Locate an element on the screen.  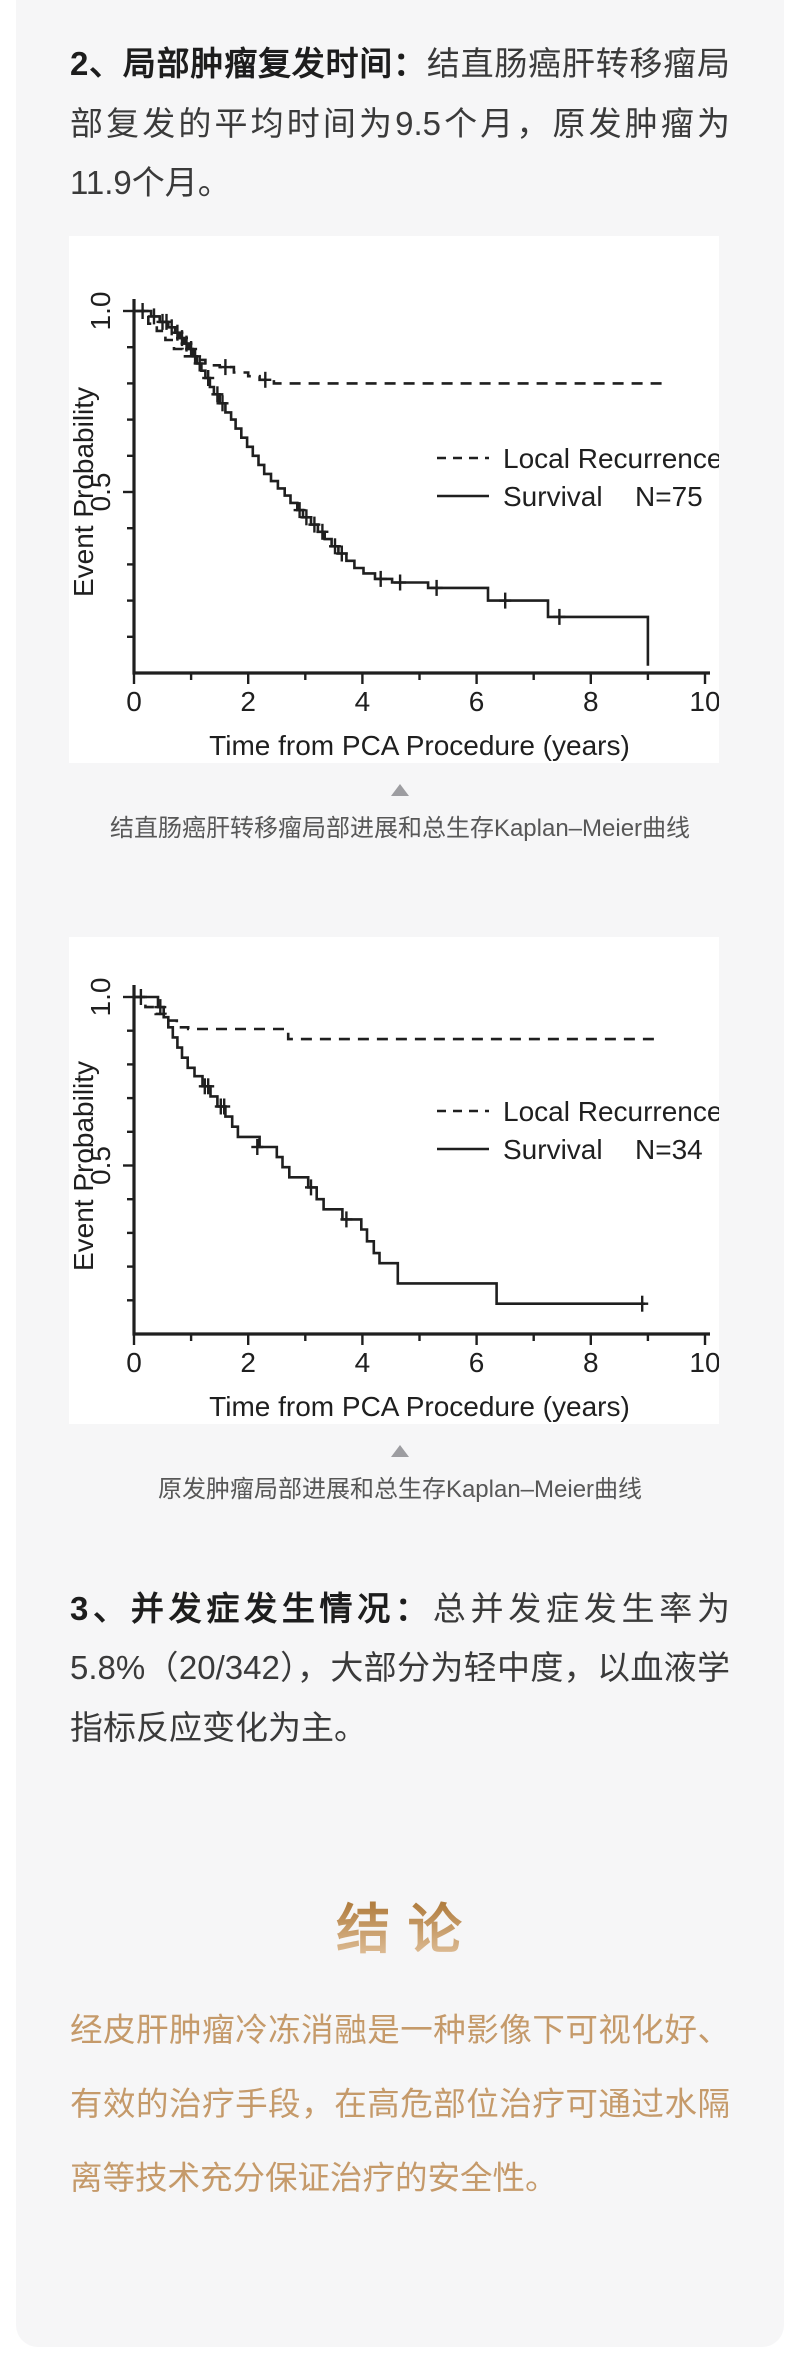
paragraph-recurrence-text: 结直肠癌肝转移瘤局部复发的平均时间为9.5个月，原发肿瘤为11.9个月。 is located at coordinates (400, 123).